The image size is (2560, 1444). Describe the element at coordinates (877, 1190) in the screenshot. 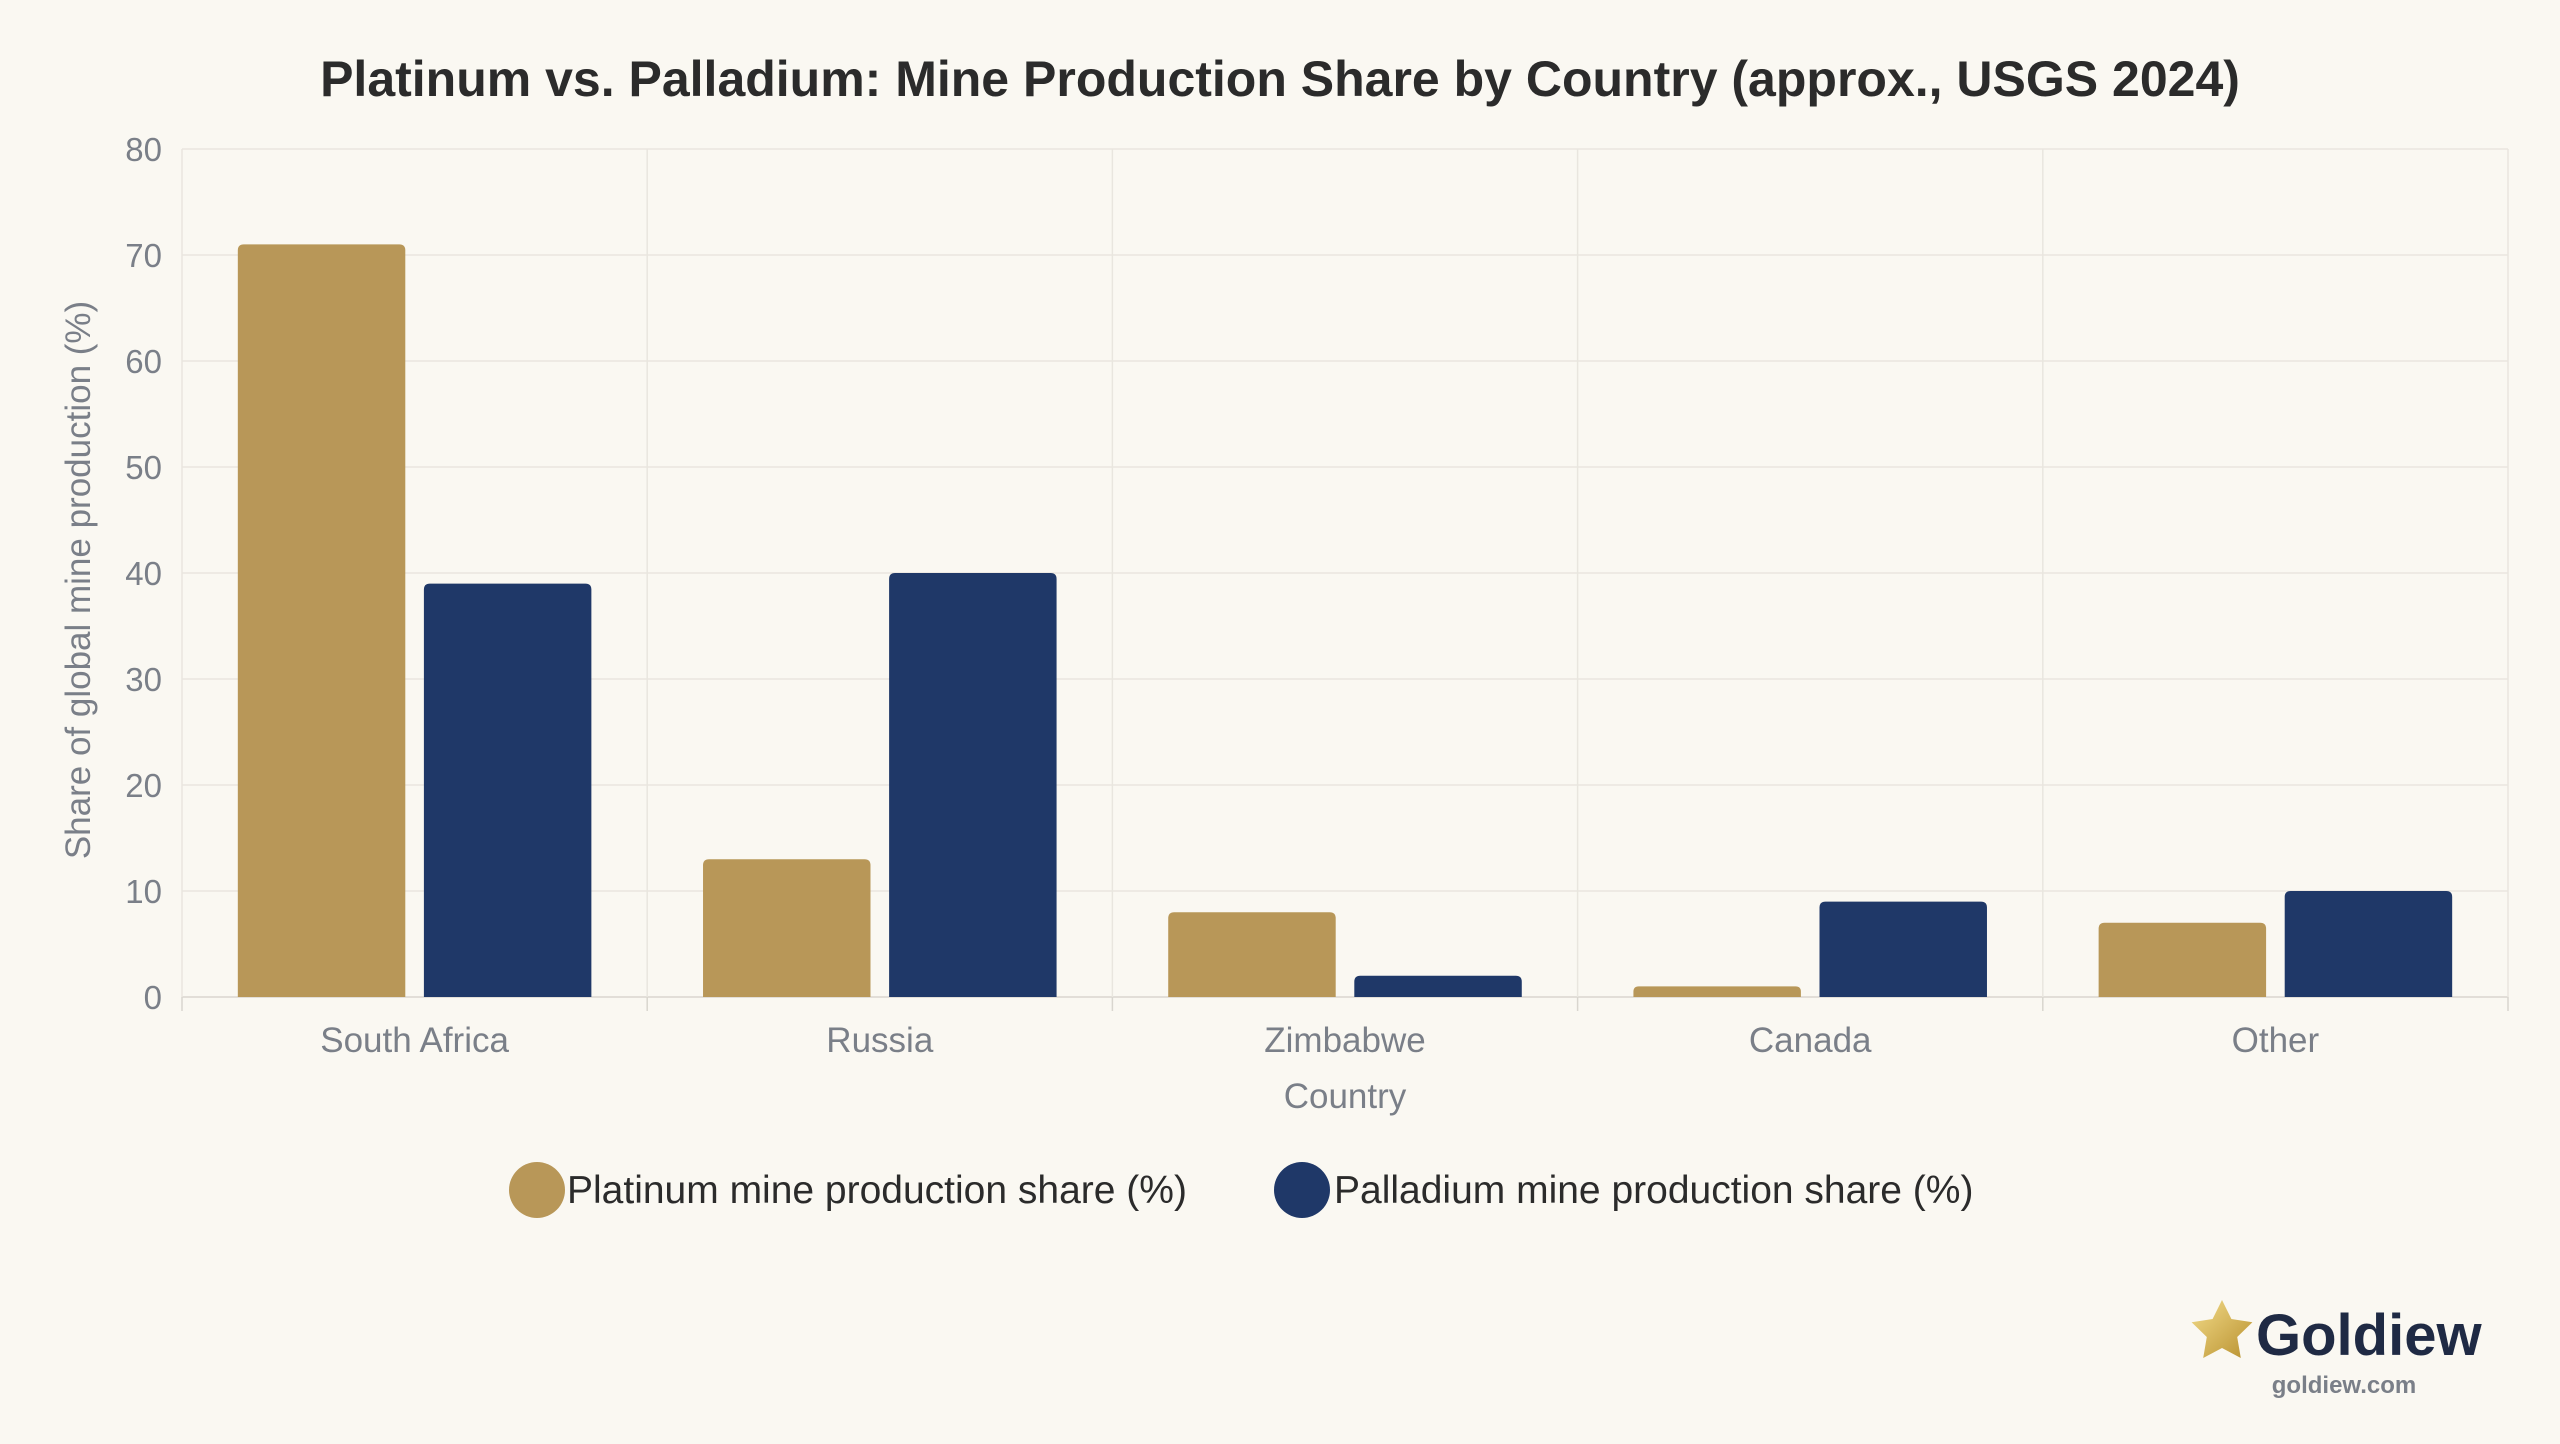

I see `legend-label: Platinum mine production share (%)` at that location.